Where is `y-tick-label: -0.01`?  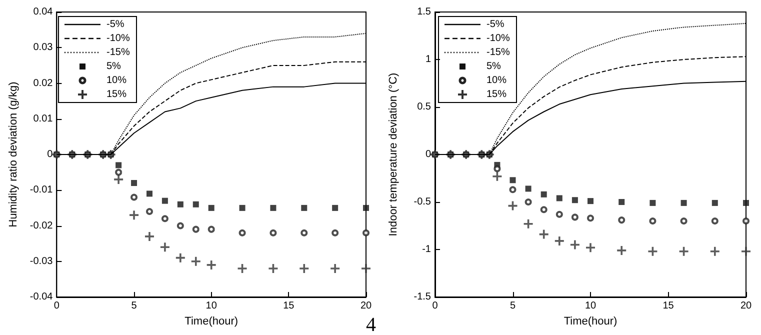 y-tick-label: -0.01 is located at coordinates (42, 190).